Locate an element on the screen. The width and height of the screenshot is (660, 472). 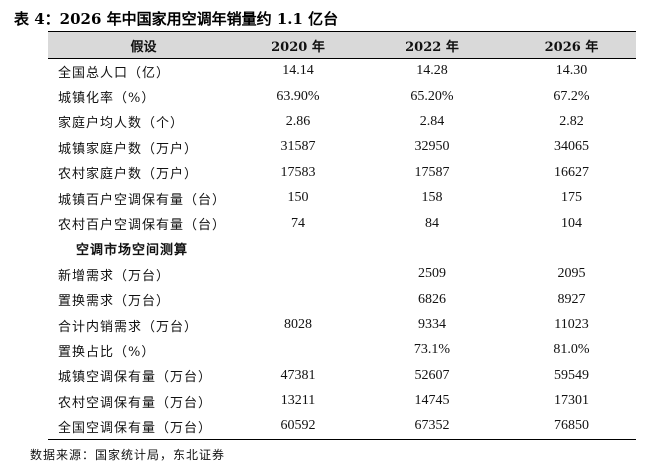
header-2020: 2020 年 is located at coordinates (298, 45).